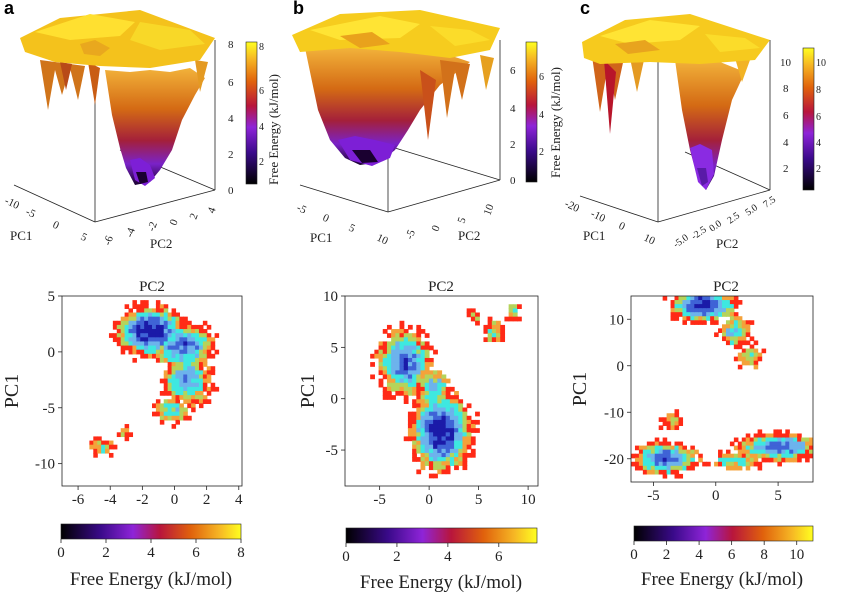  What do you see at coordinates (441, 391) in the screenshot?
I see `plot-frame` at bounding box center [441, 391].